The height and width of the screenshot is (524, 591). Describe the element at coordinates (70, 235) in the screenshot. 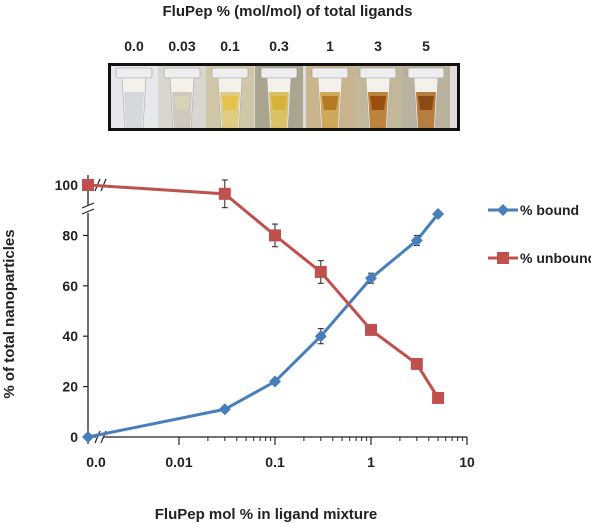

I see `y-tick-label: 80` at that location.